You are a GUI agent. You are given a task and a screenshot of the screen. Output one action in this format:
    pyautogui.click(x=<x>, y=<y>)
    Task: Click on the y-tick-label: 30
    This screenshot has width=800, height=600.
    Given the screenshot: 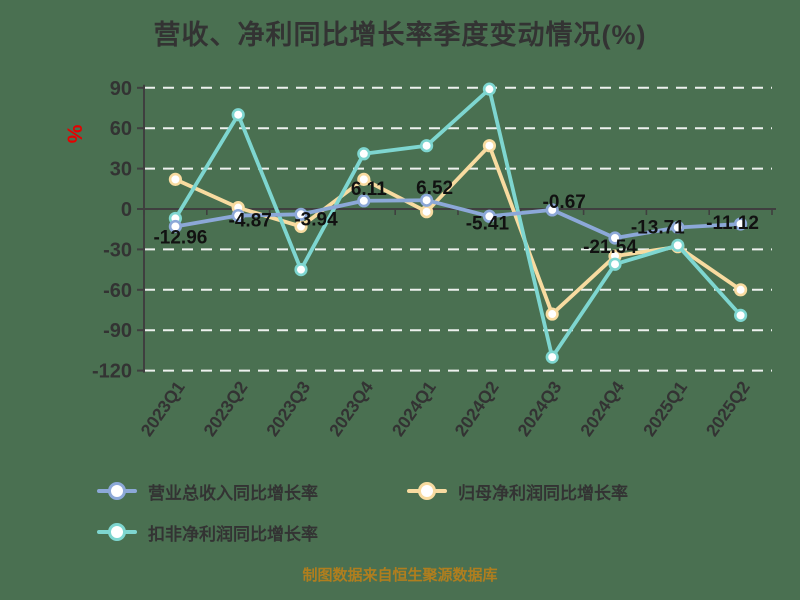 What is the action you would take?
    pyautogui.click(x=121, y=170)
    